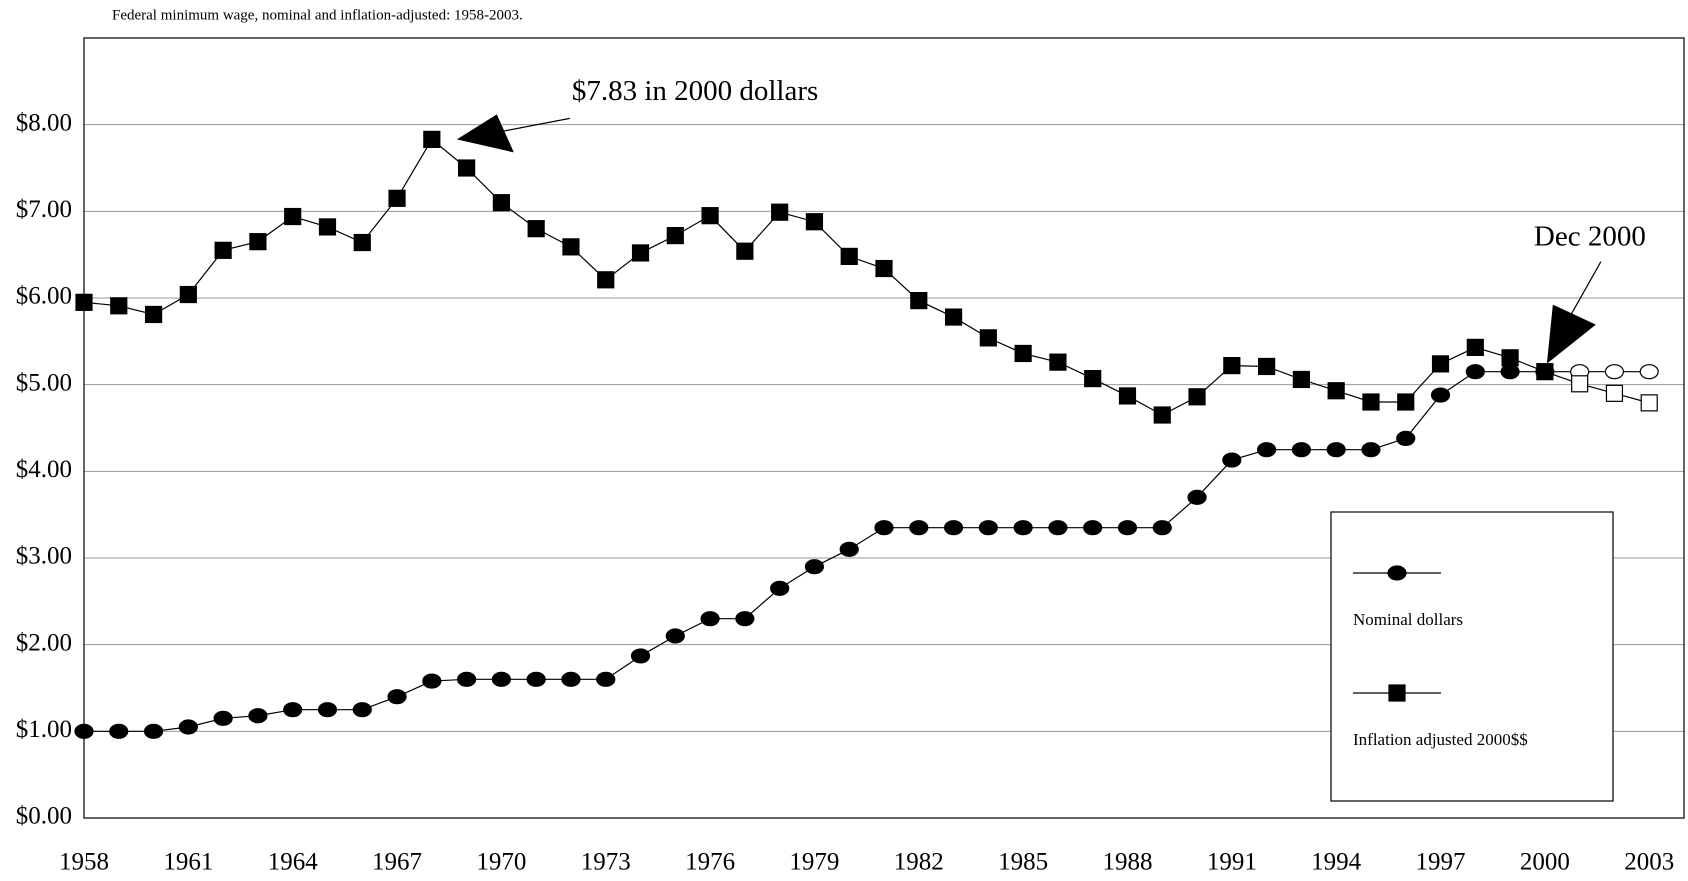 Image resolution: width=1688 pixels, height=881 pixels. What do you see at coordinates (84, 862) in the screenshot?
I see `x-tick-label: 1958` at bounding box center [84, 862].